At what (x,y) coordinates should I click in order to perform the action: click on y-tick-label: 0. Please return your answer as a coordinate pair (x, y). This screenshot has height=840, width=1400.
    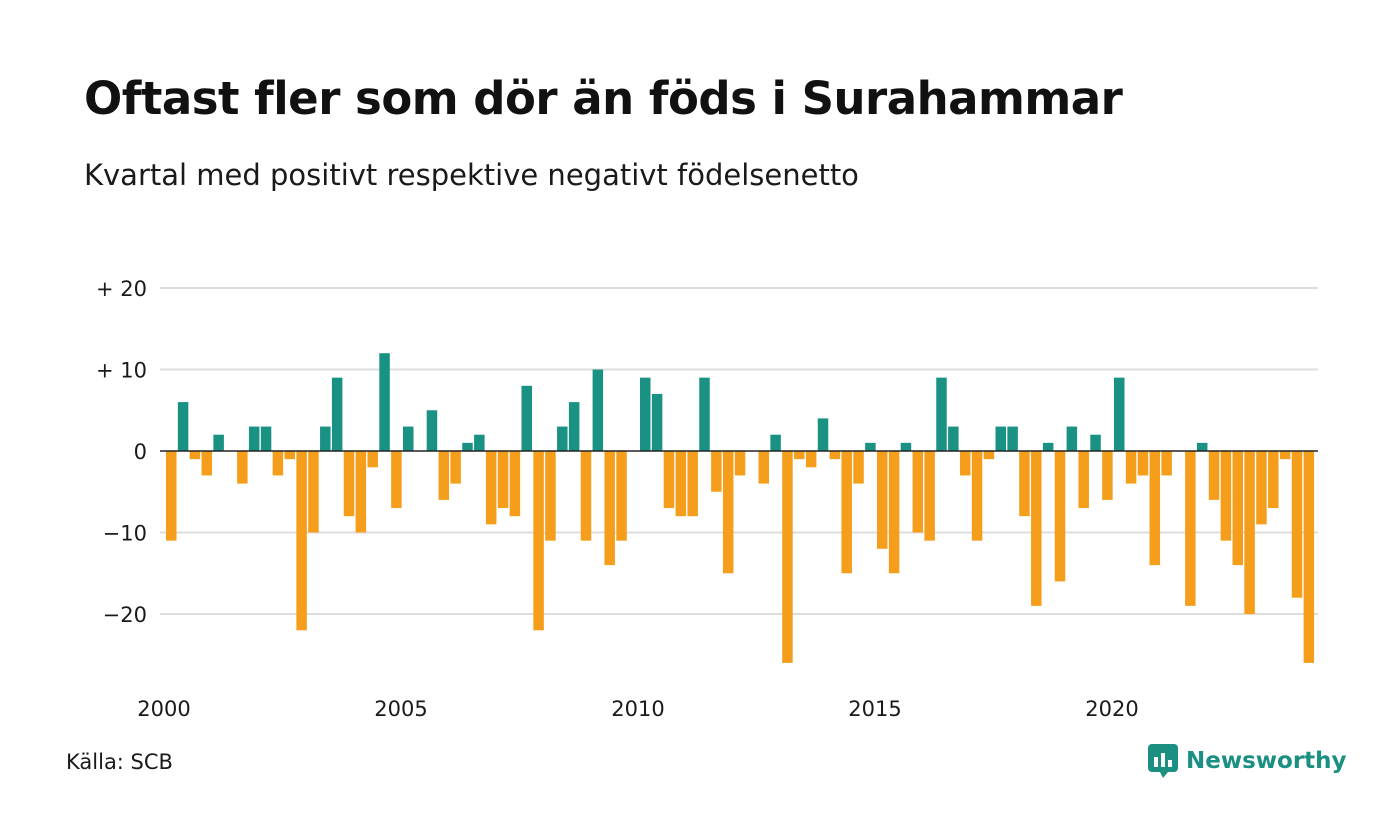
    Looking at the image, I should click on (140, 452).